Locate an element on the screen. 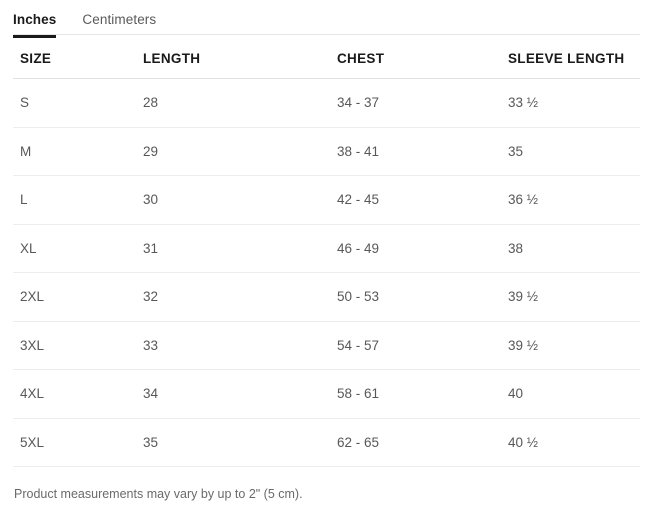 The image size is (646, 523). tab-bar-divider is located at coordinates (326, 34).